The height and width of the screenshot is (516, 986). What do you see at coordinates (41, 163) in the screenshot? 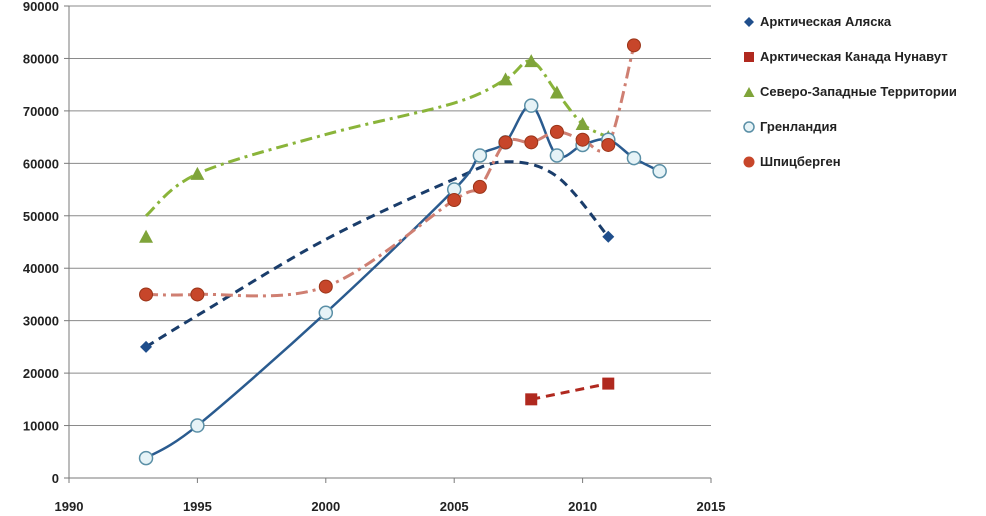
I see `y-tick-label: 60000` at bounding box center [41, 163].